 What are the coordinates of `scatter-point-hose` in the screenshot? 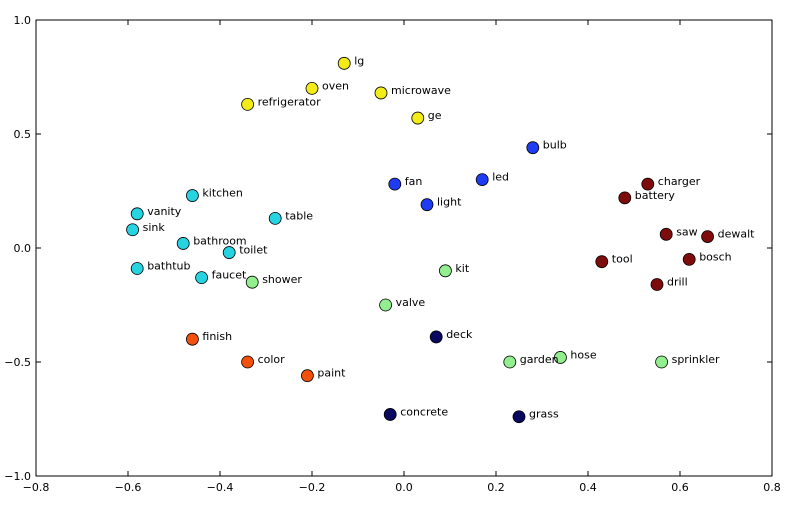 It's located at (560, 357).